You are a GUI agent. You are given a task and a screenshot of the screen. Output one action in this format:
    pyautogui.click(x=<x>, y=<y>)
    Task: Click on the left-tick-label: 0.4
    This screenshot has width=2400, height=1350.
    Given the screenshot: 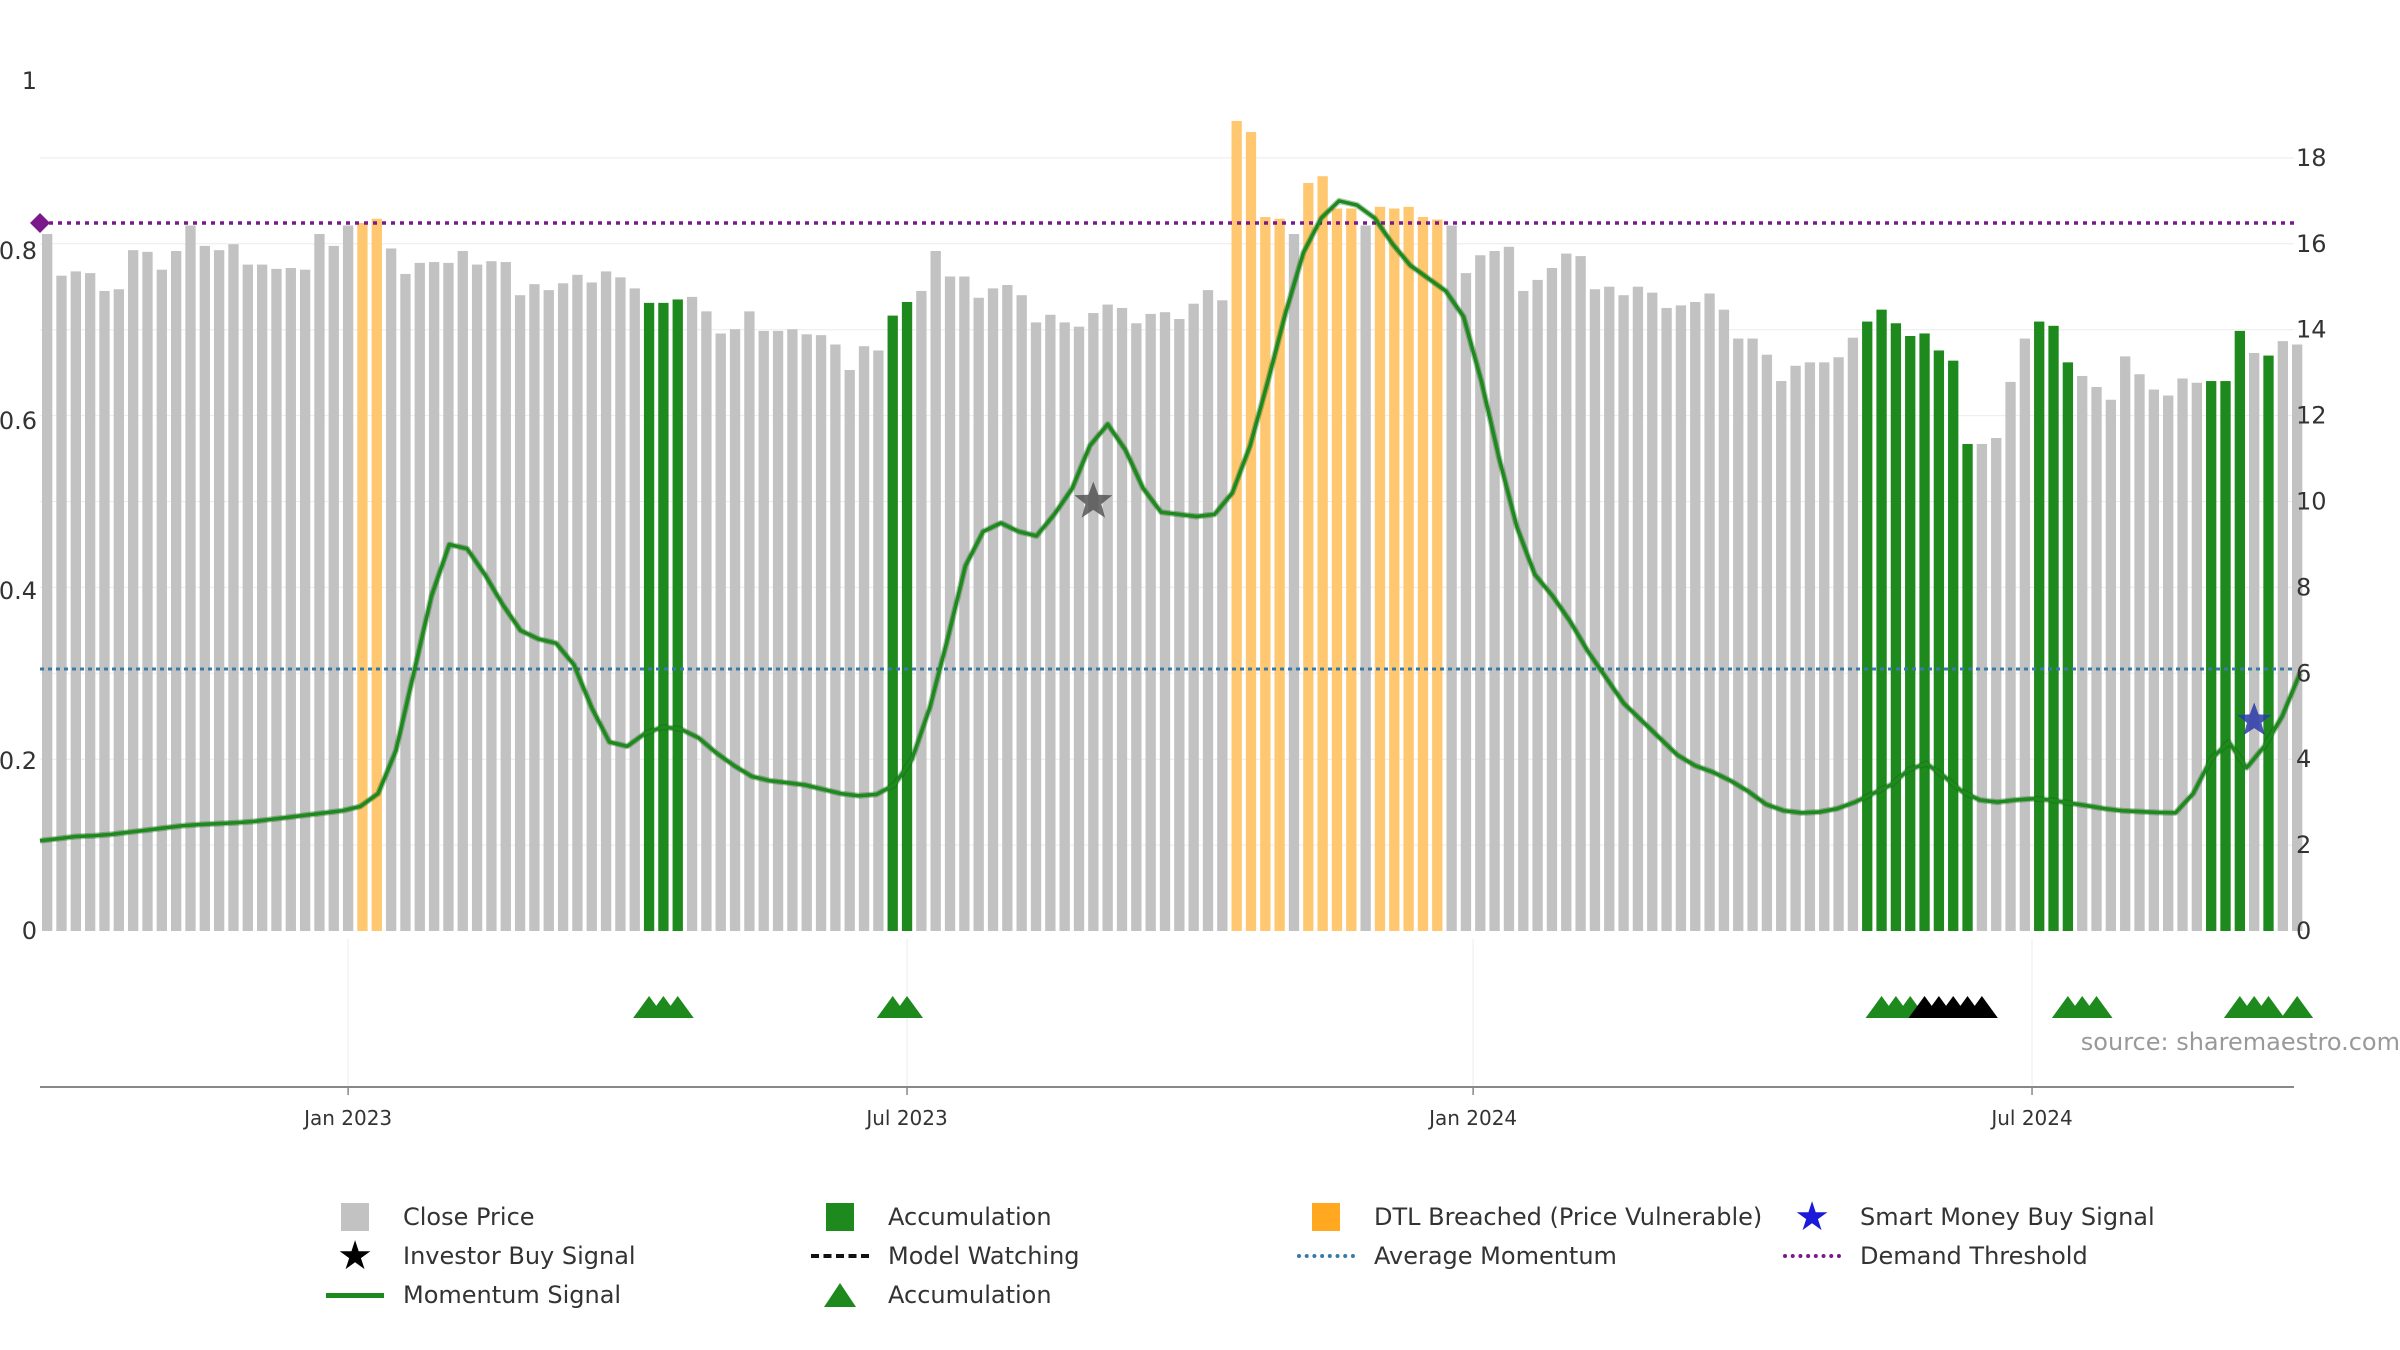 What is the action you would take?
    pyautogui.click(x=18, y=591)
    